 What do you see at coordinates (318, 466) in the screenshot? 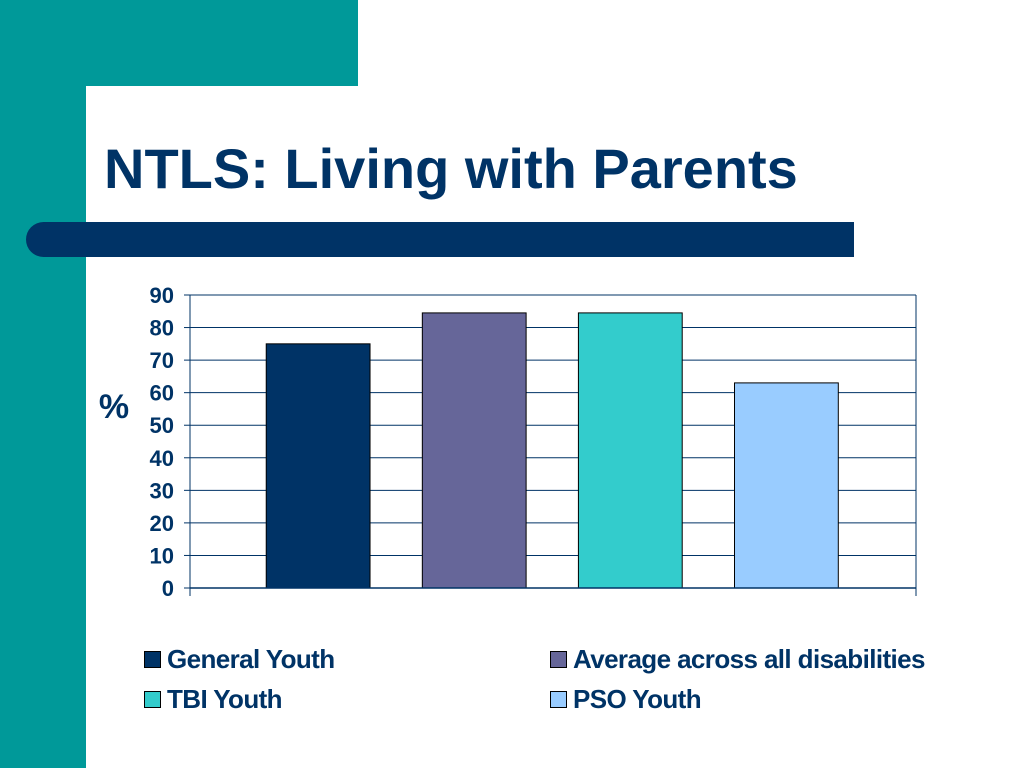
I see `bar-general-youth` at bounding box center [318, 466].